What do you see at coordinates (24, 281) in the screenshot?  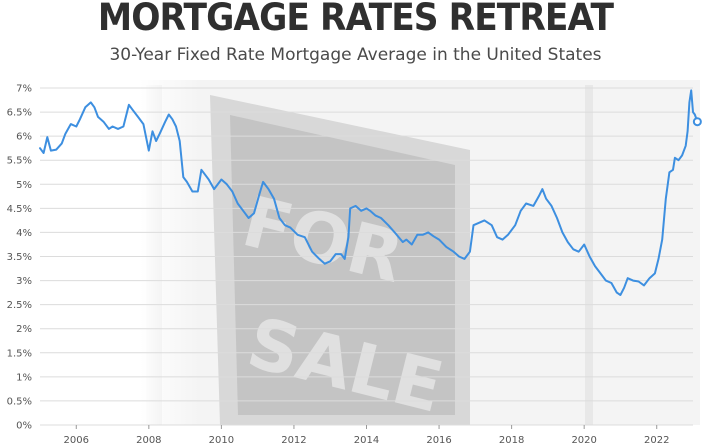 I see `y-tick-label: 3%` at bounding box center [24, 281].